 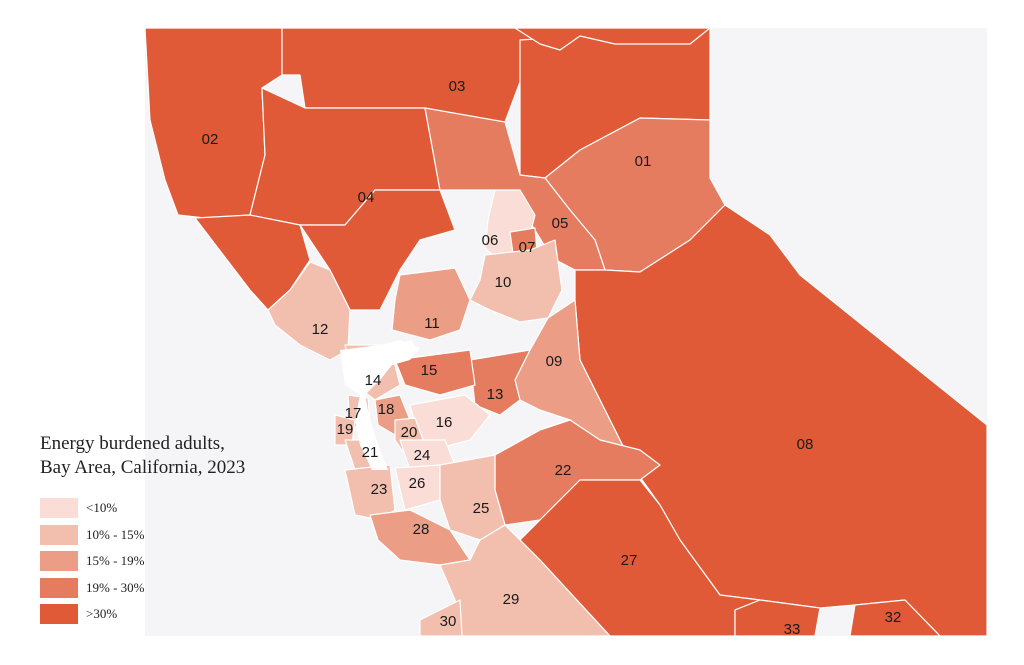 I want to click on district-label: 07, so click(x=527, y=247).